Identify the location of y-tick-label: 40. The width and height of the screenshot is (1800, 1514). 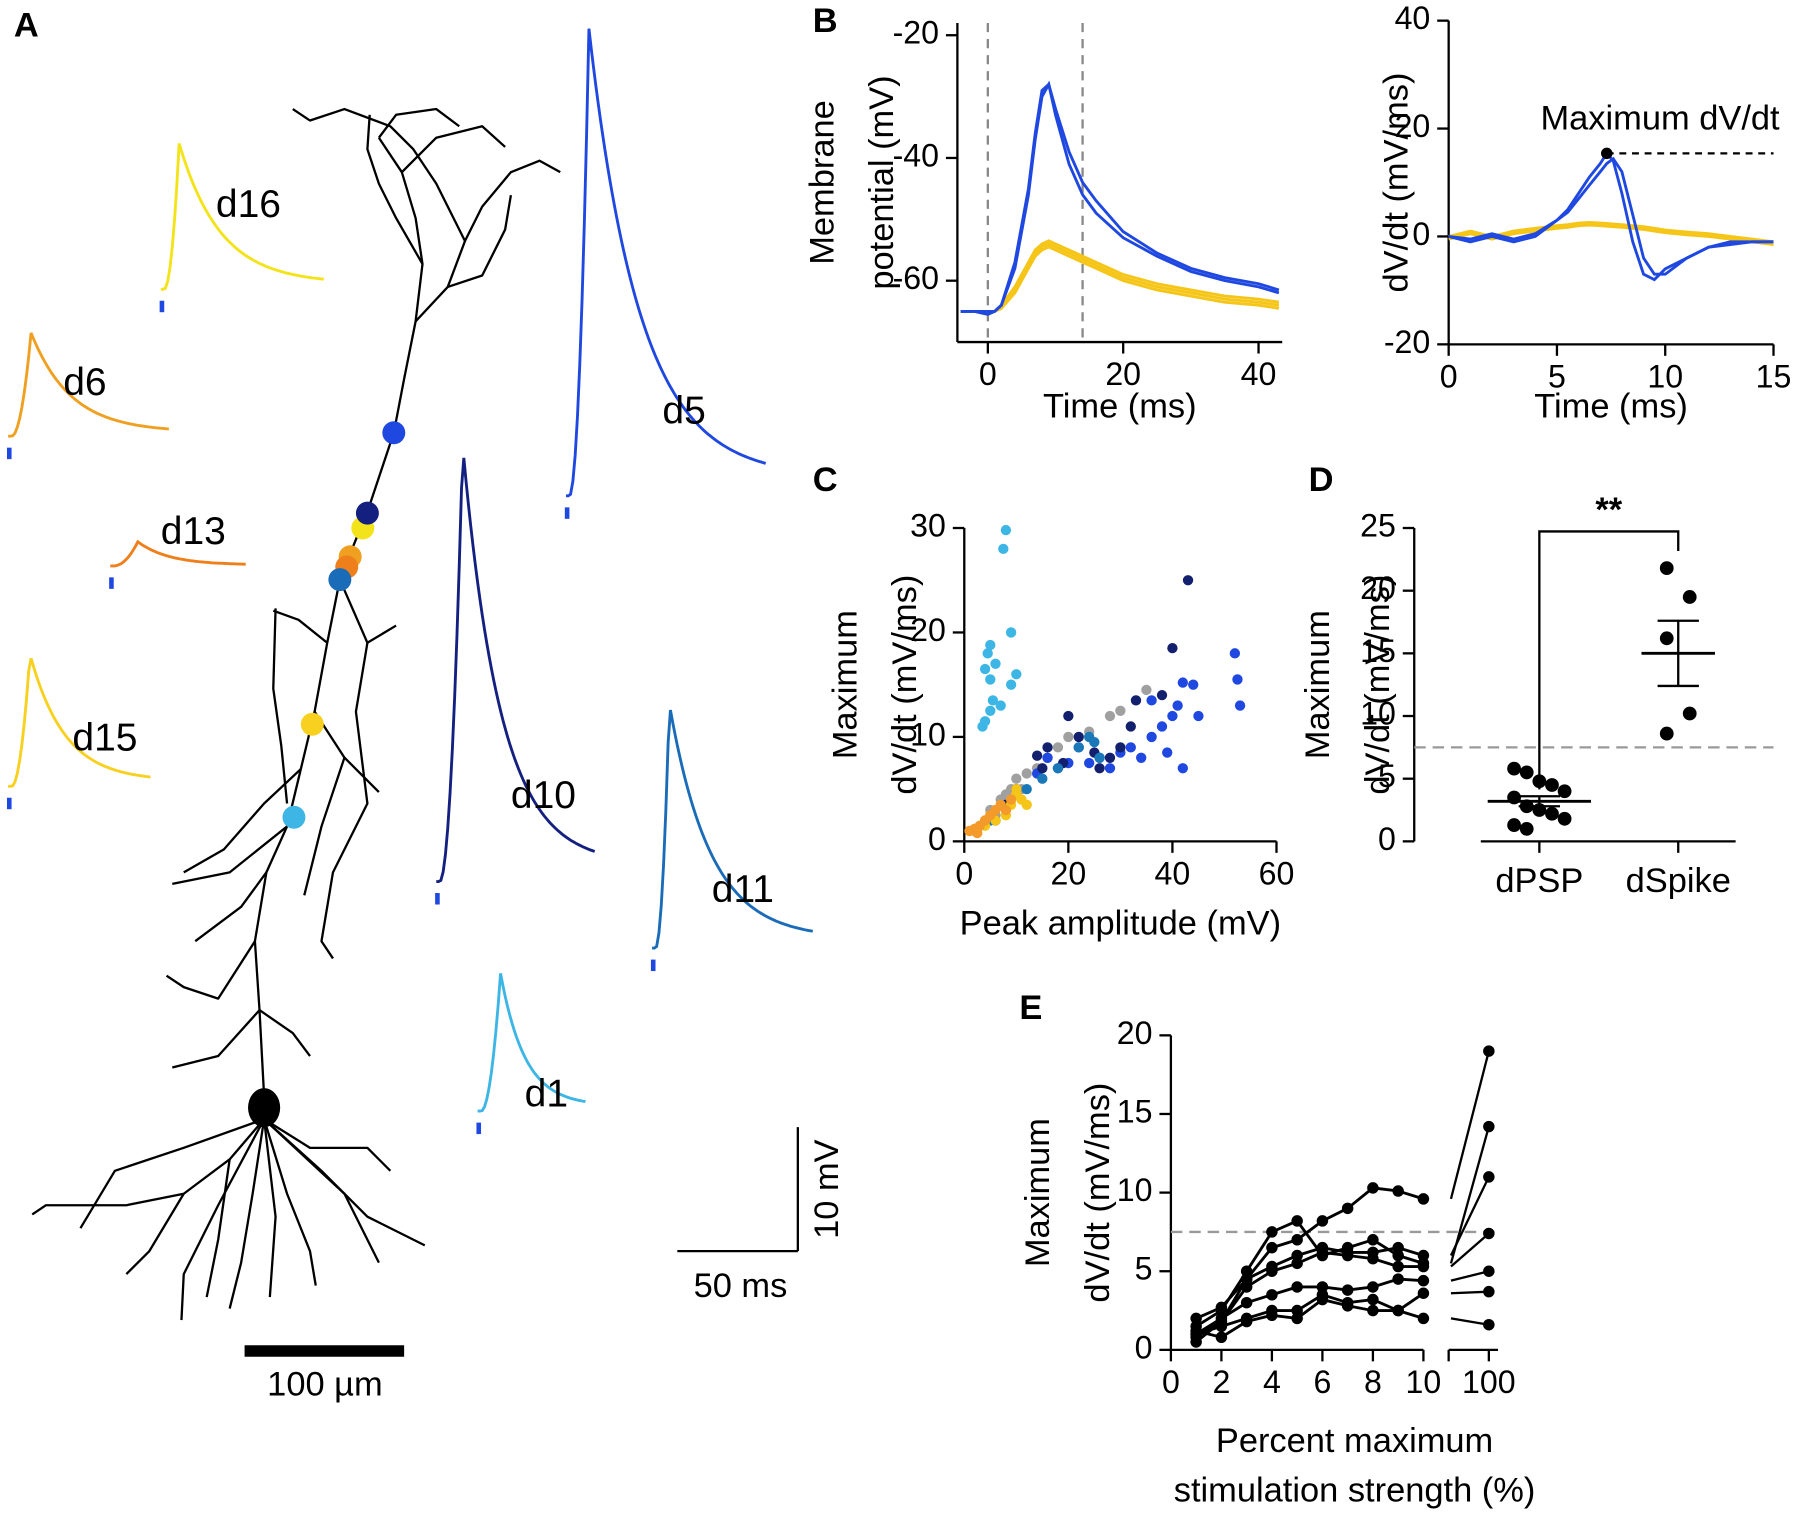
(1413, 18).